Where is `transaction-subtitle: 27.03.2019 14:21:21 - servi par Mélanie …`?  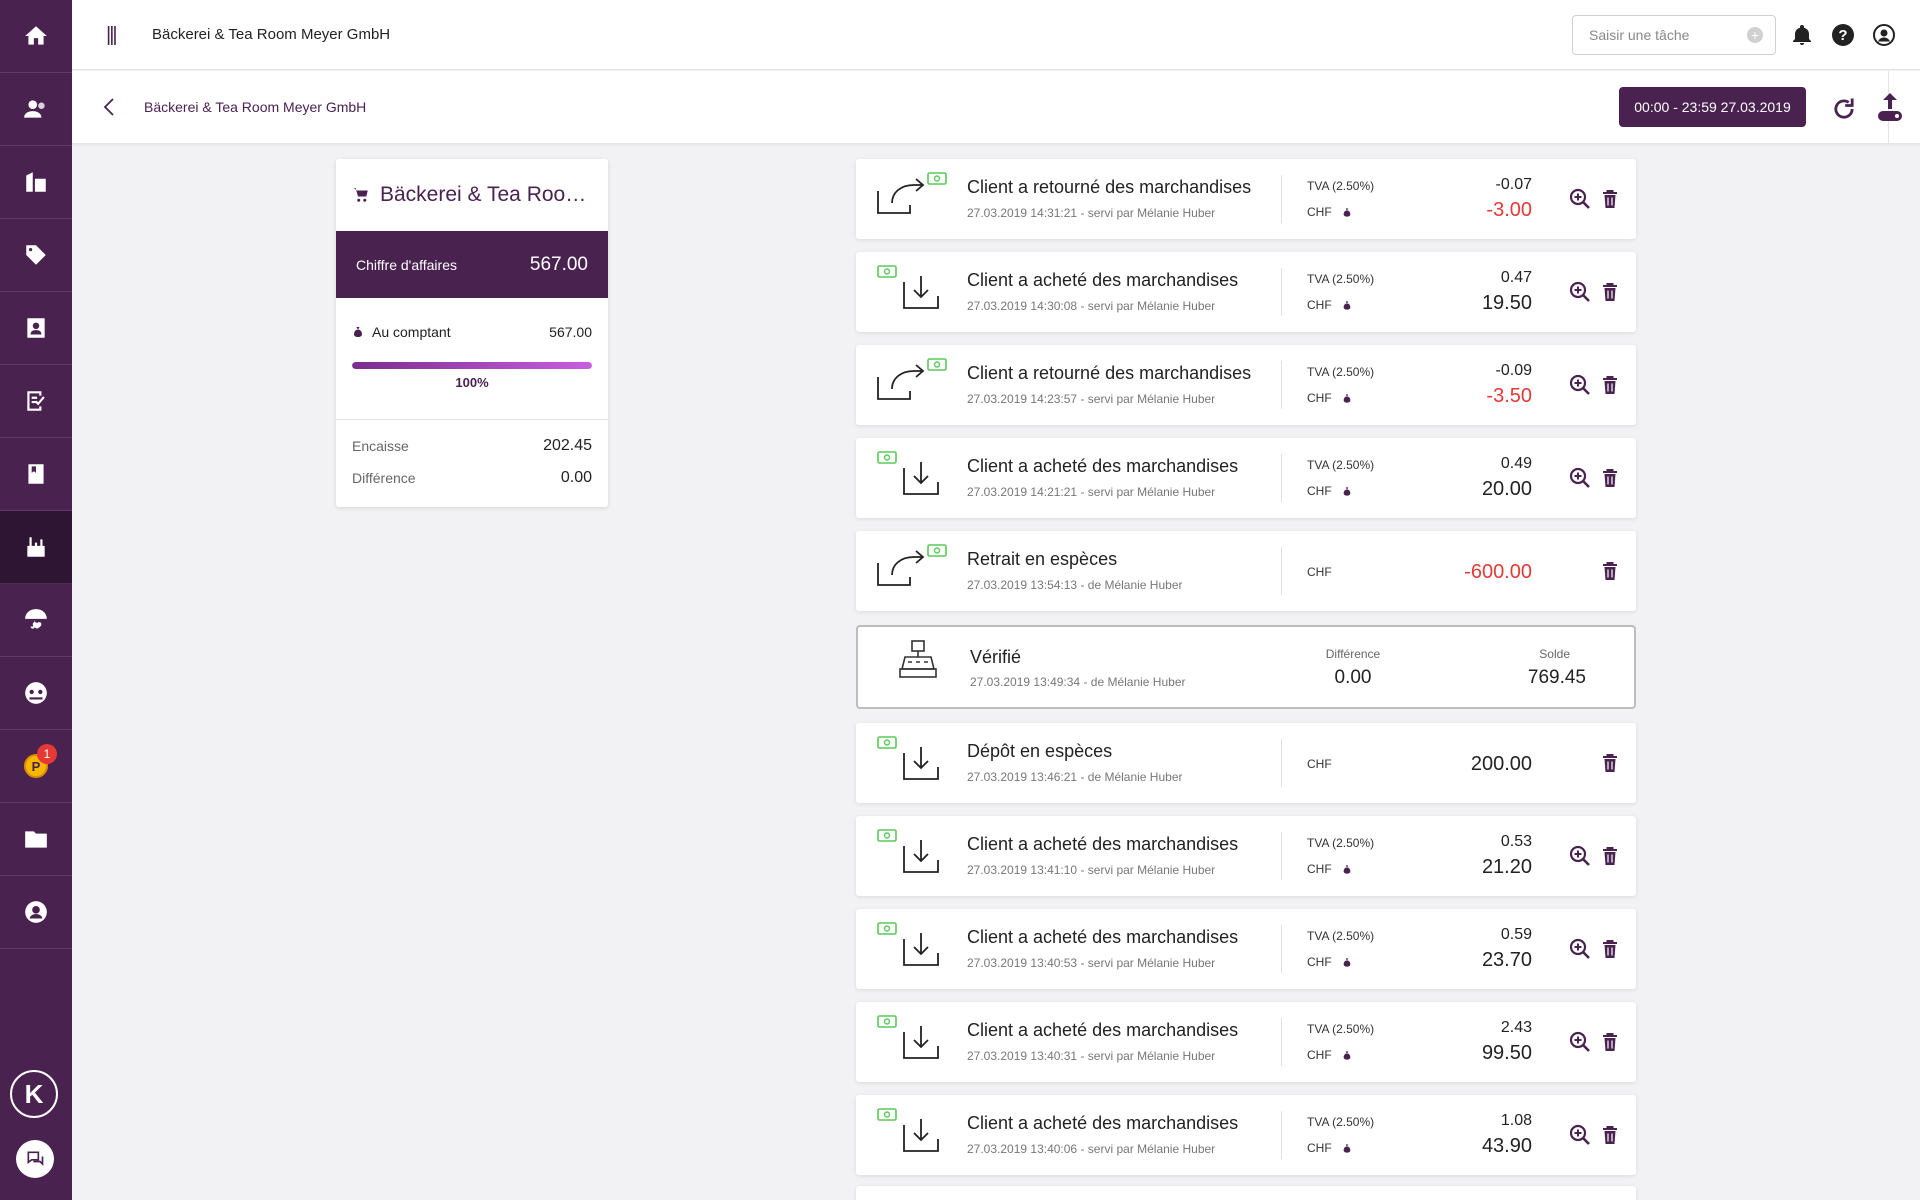 transaction-subtitle: 27.03.2019 14:21:21 - servi par Mélanie … is located at coordinates (1091, 492).